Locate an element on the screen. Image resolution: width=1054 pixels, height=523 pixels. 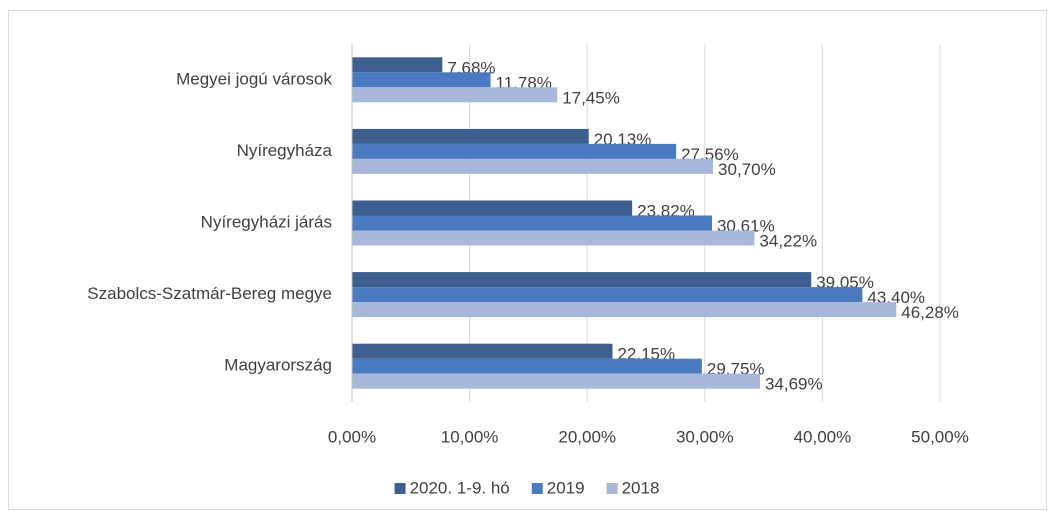
y-tick-label: Megyei jogú városok is located at coordinates (254, 78).